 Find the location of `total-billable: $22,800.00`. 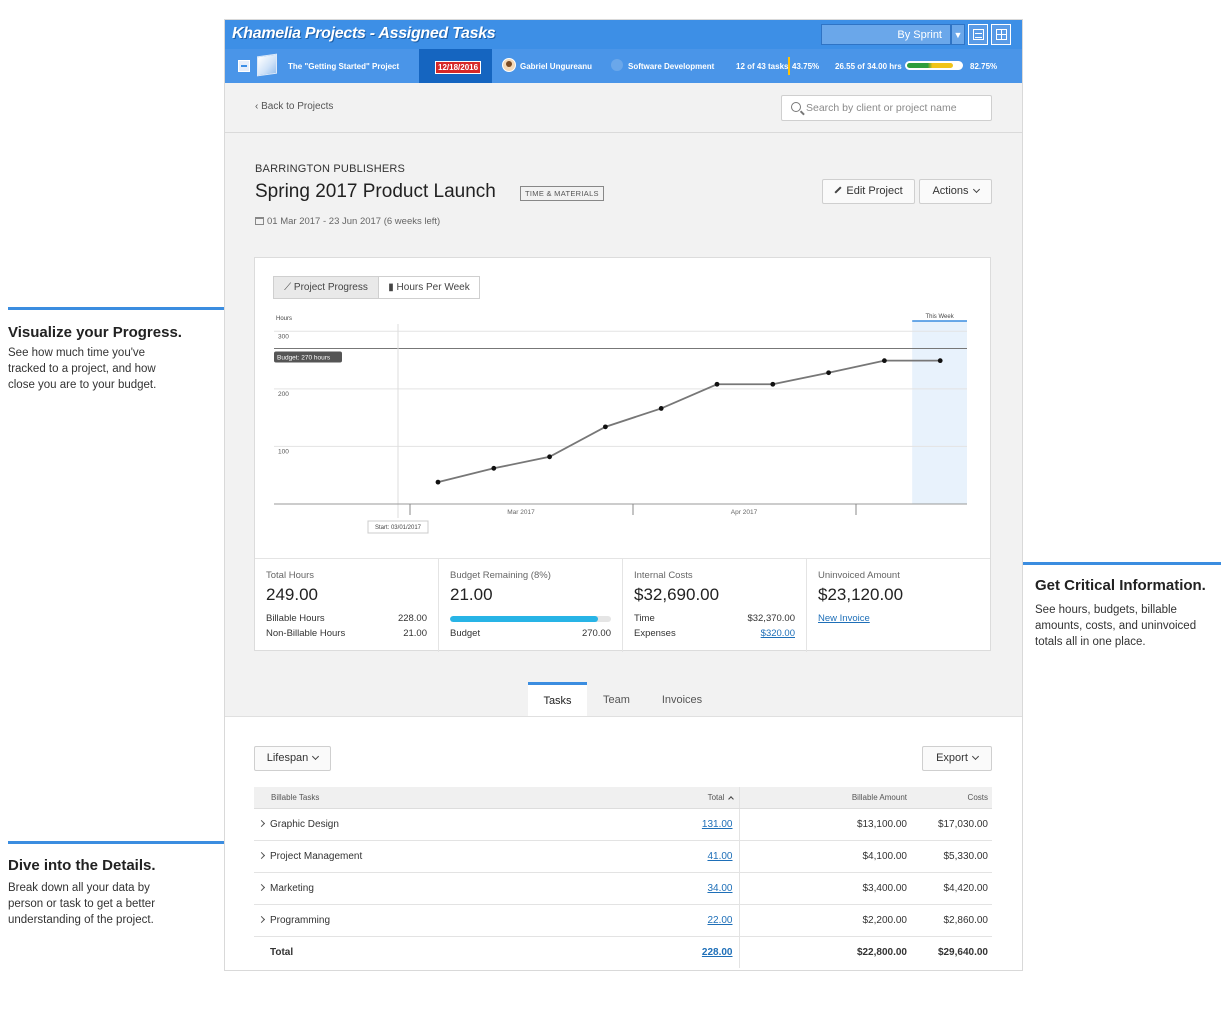

total-billable: $22,800.00 is located at coordinates (881, 952).